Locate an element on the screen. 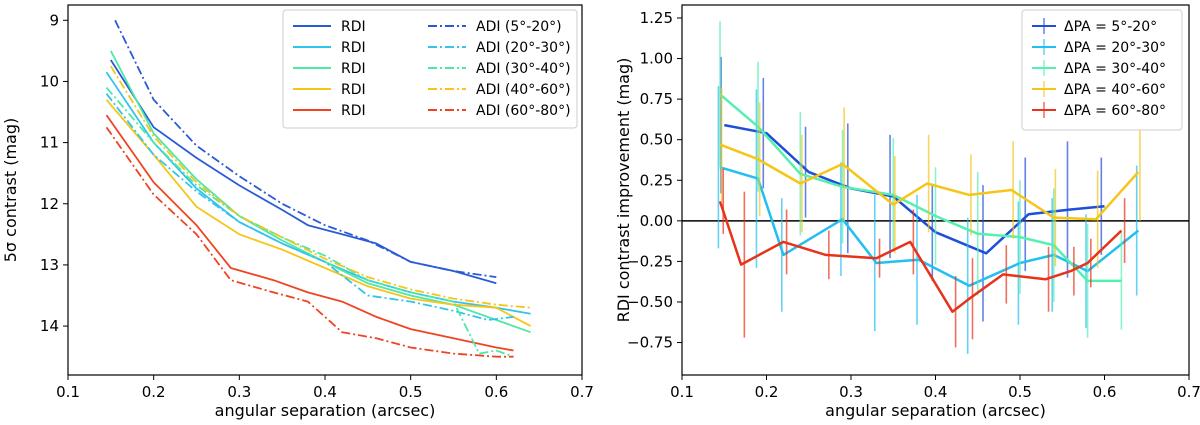 Image resolution: width=1200 pixels, height=425 pixels. y-tick-label: 9 is located at coordinates (54, 20).